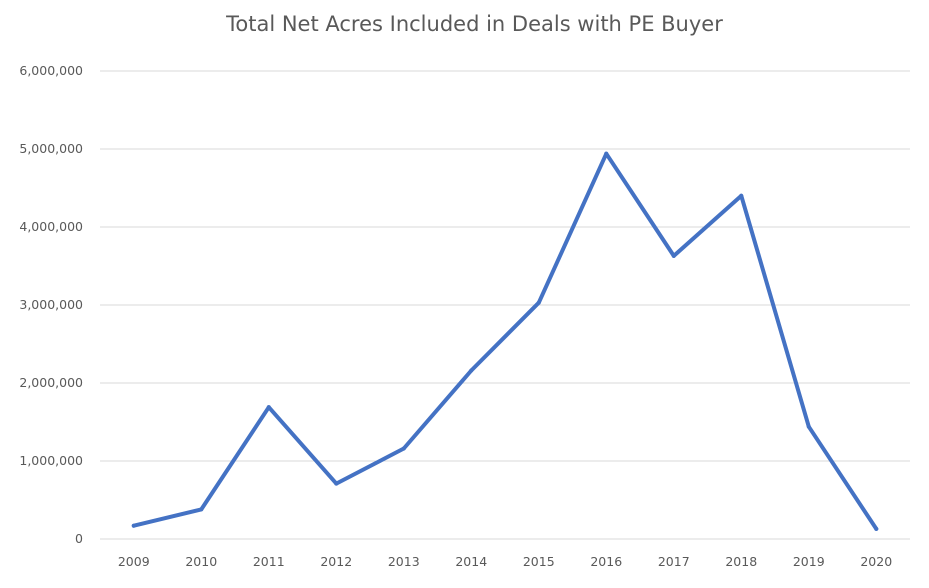 This screenshot has width=929, height=588. I want to click on data-point-2019, so click(808, 426).